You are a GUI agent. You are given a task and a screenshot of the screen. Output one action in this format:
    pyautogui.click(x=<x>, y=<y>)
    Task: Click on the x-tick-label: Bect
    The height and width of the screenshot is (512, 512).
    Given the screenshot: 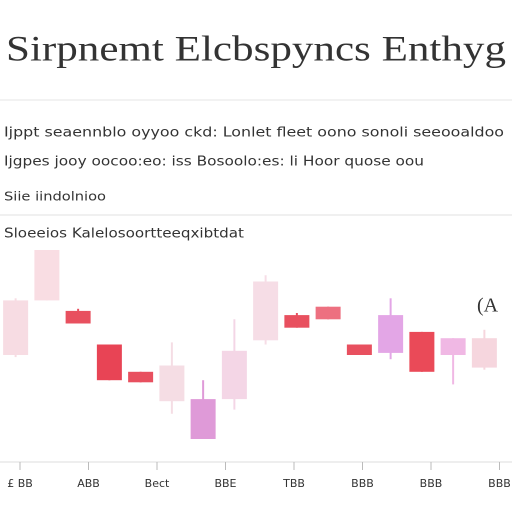 What is the action you would take?
    pyautogui.click(x=157, y=483)
    